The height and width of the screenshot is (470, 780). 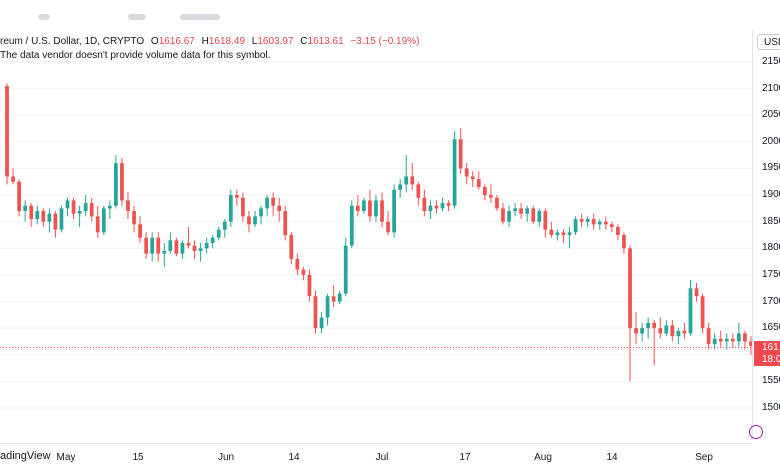 What do you see at coordinates (138, 457) in the screenshot?
I see `time-tick-label: 15` at bounding box center [138, 457].